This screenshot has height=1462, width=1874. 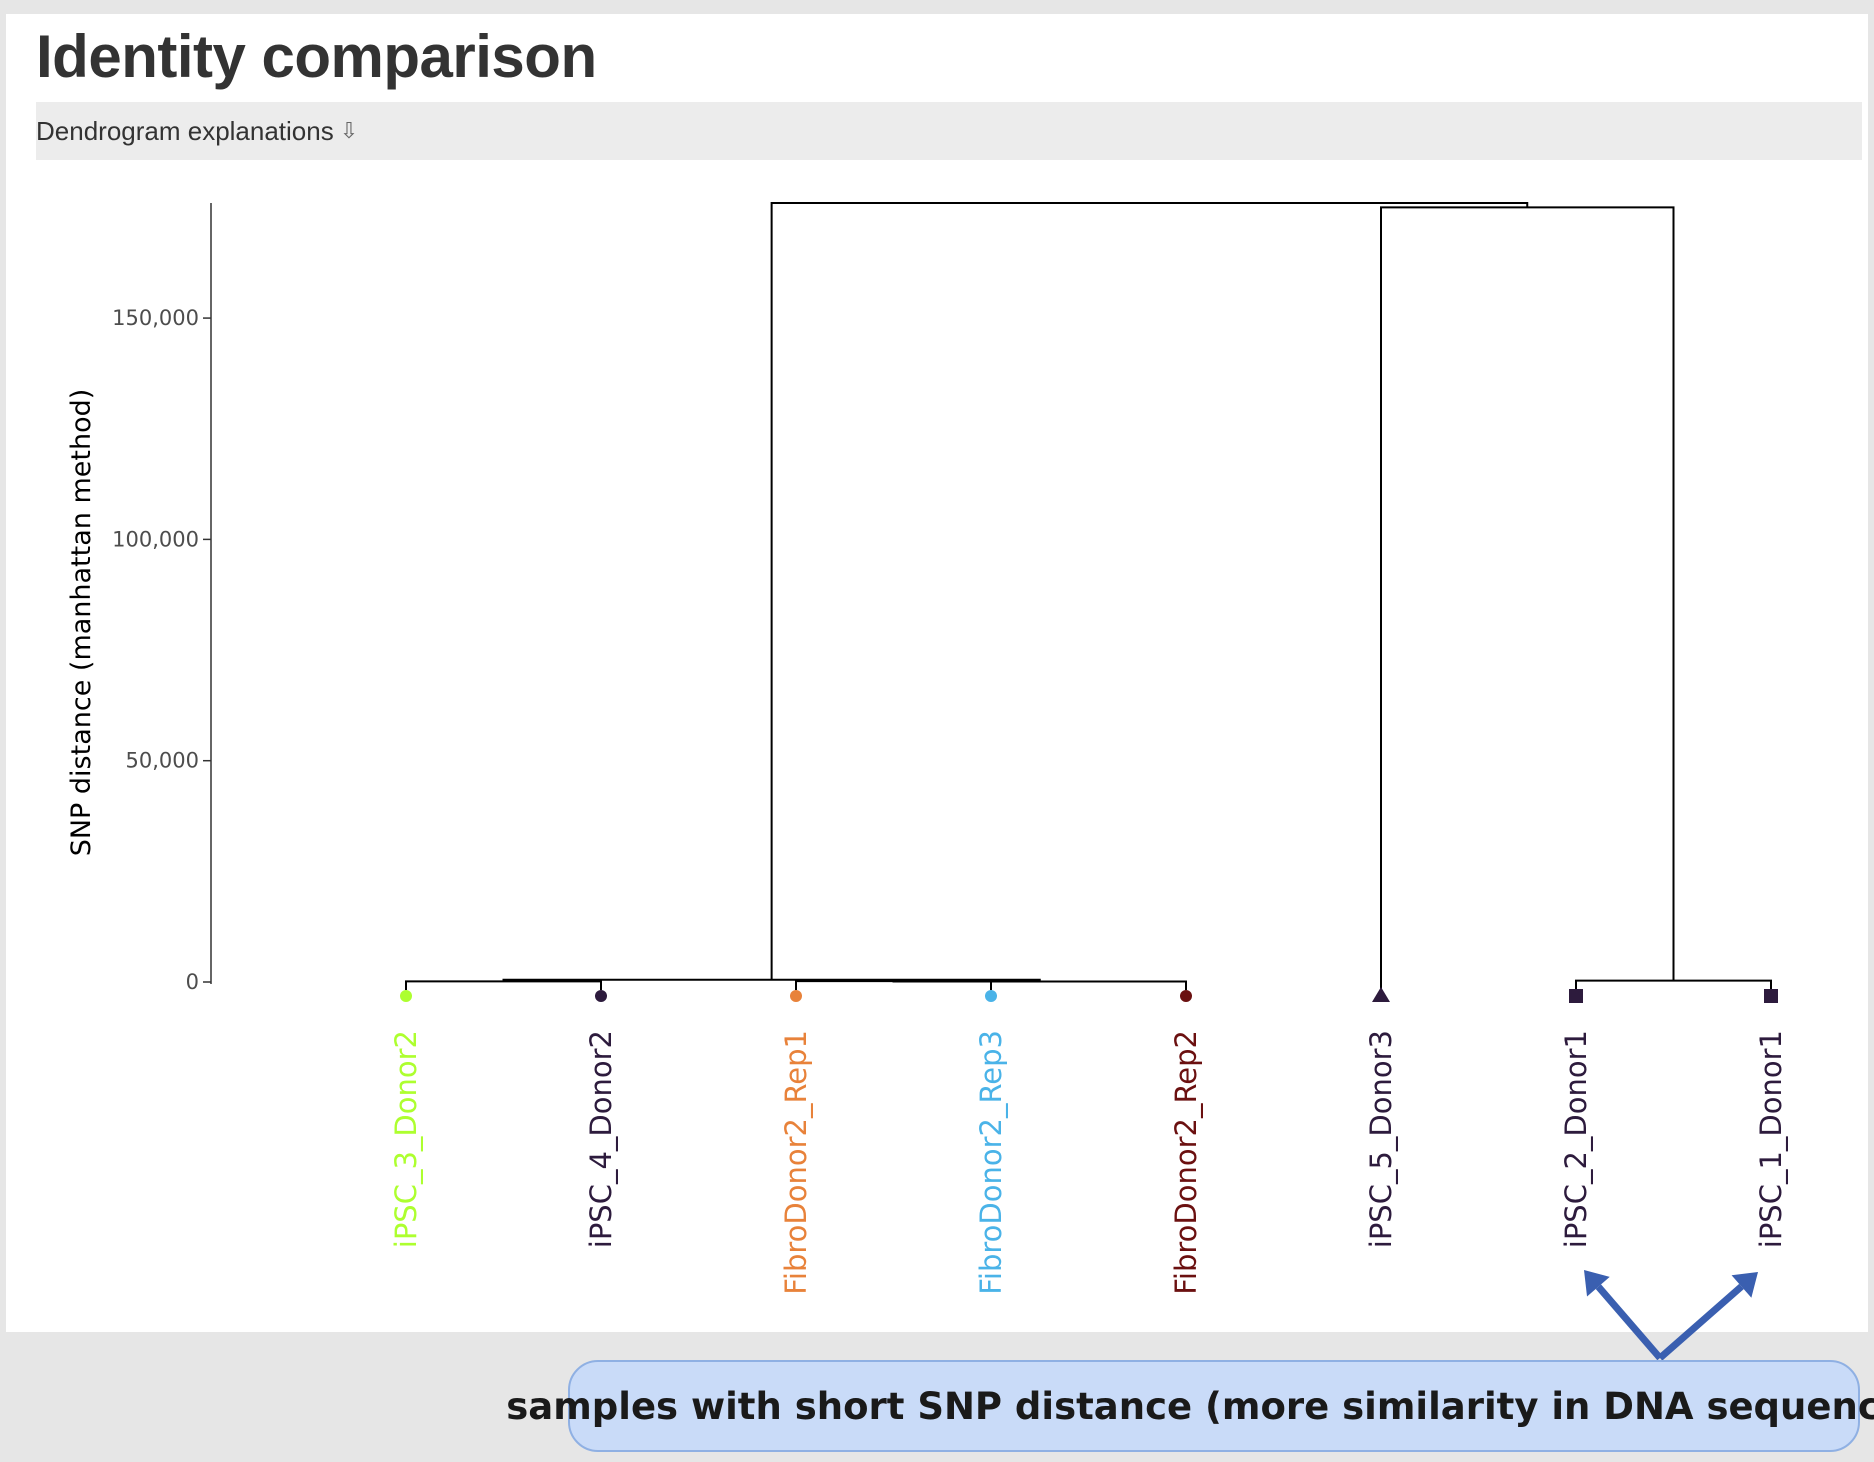 I want to click on leaf-label: iPSC_1_Donor1, so click(x=1771, y=1139).